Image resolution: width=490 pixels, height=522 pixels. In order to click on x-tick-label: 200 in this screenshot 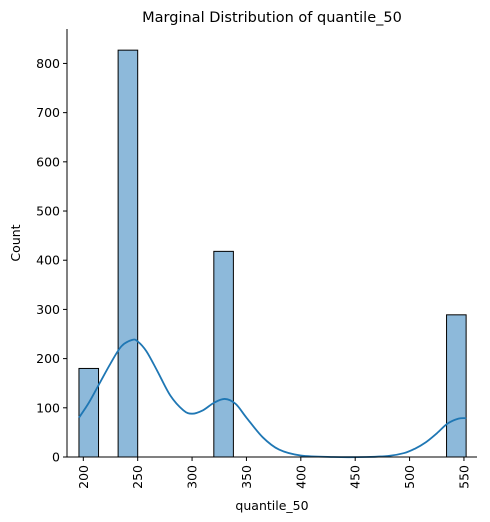, I will do `click(83, 477)`.